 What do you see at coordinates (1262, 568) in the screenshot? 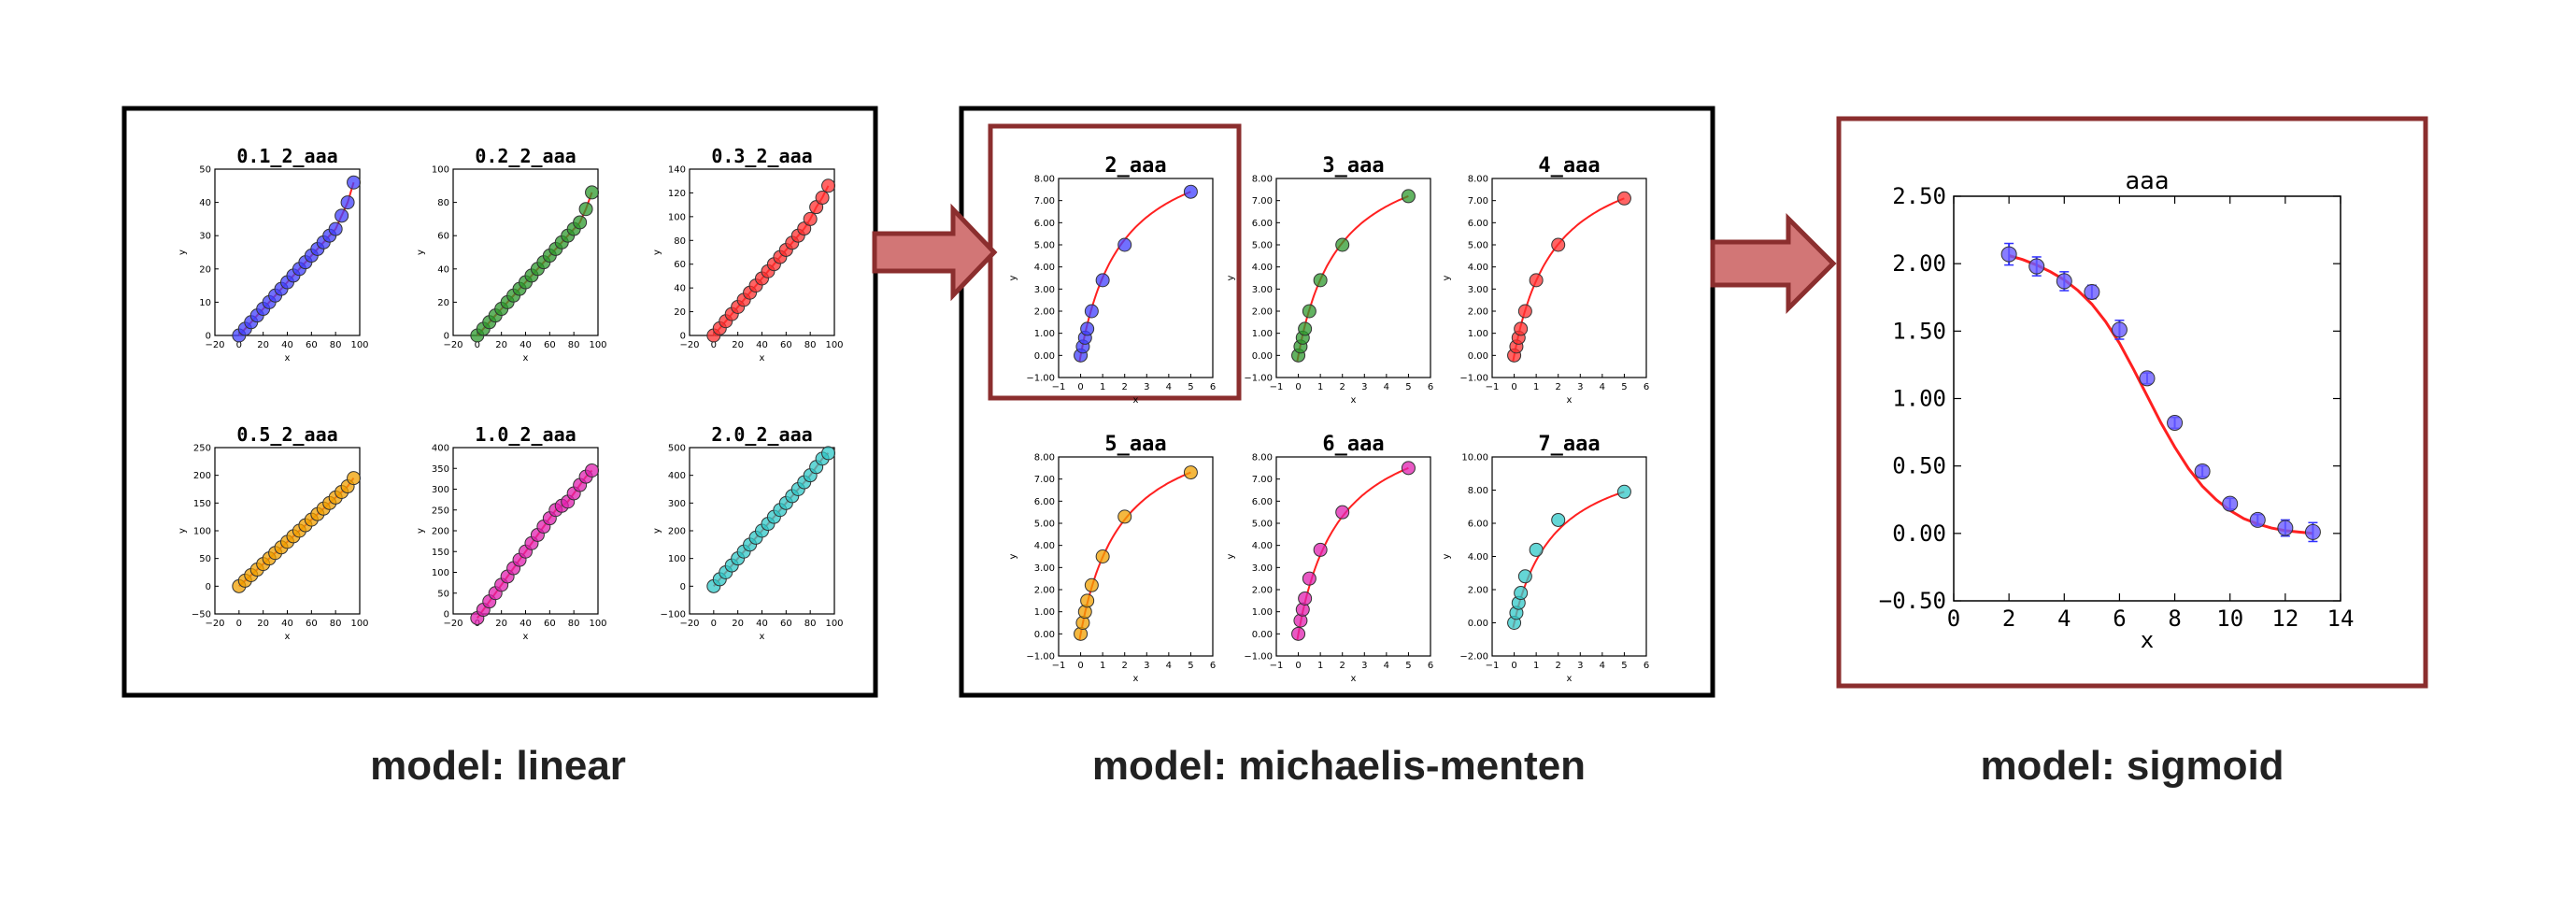
I see `y-tick-label: 3.00` at bounding box center [1262, 568].